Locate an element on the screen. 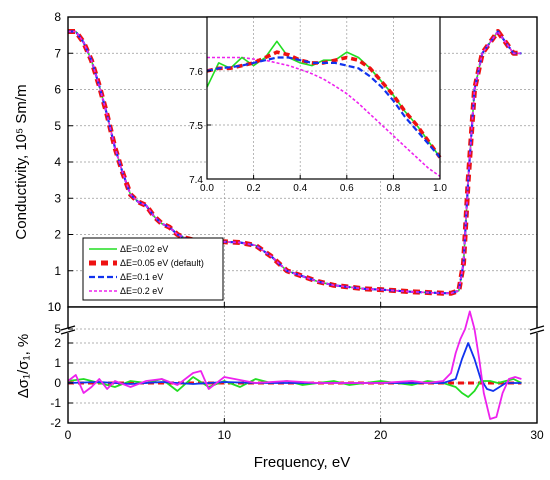 This screenshot has width=550, height=480. main-y-tick-label-1: 1 is located at coordinates (57, 271).